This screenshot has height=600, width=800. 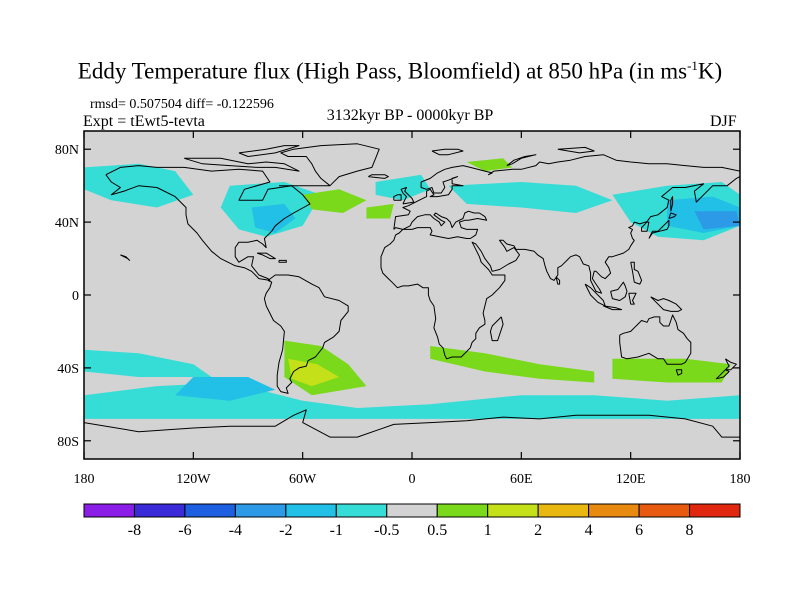 What do you see at coordinates (631, 479) in the screenshot?
I see `lon-tick-label: 120E` at bounding box center [631, 479].